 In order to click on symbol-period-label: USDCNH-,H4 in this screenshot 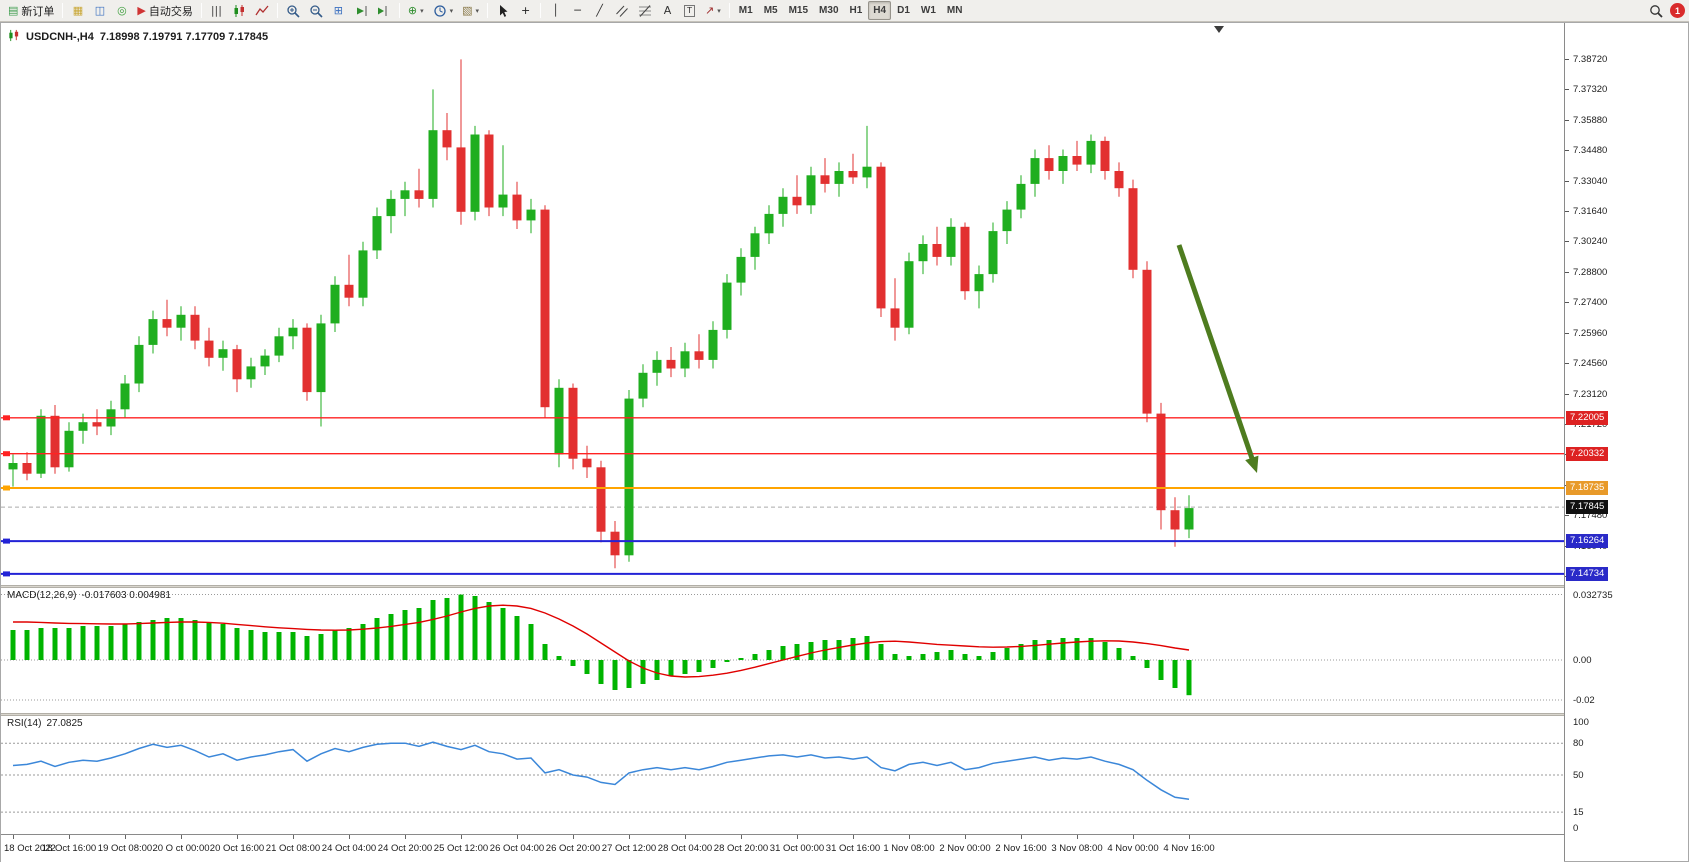, I will do `click(60, 37)`.